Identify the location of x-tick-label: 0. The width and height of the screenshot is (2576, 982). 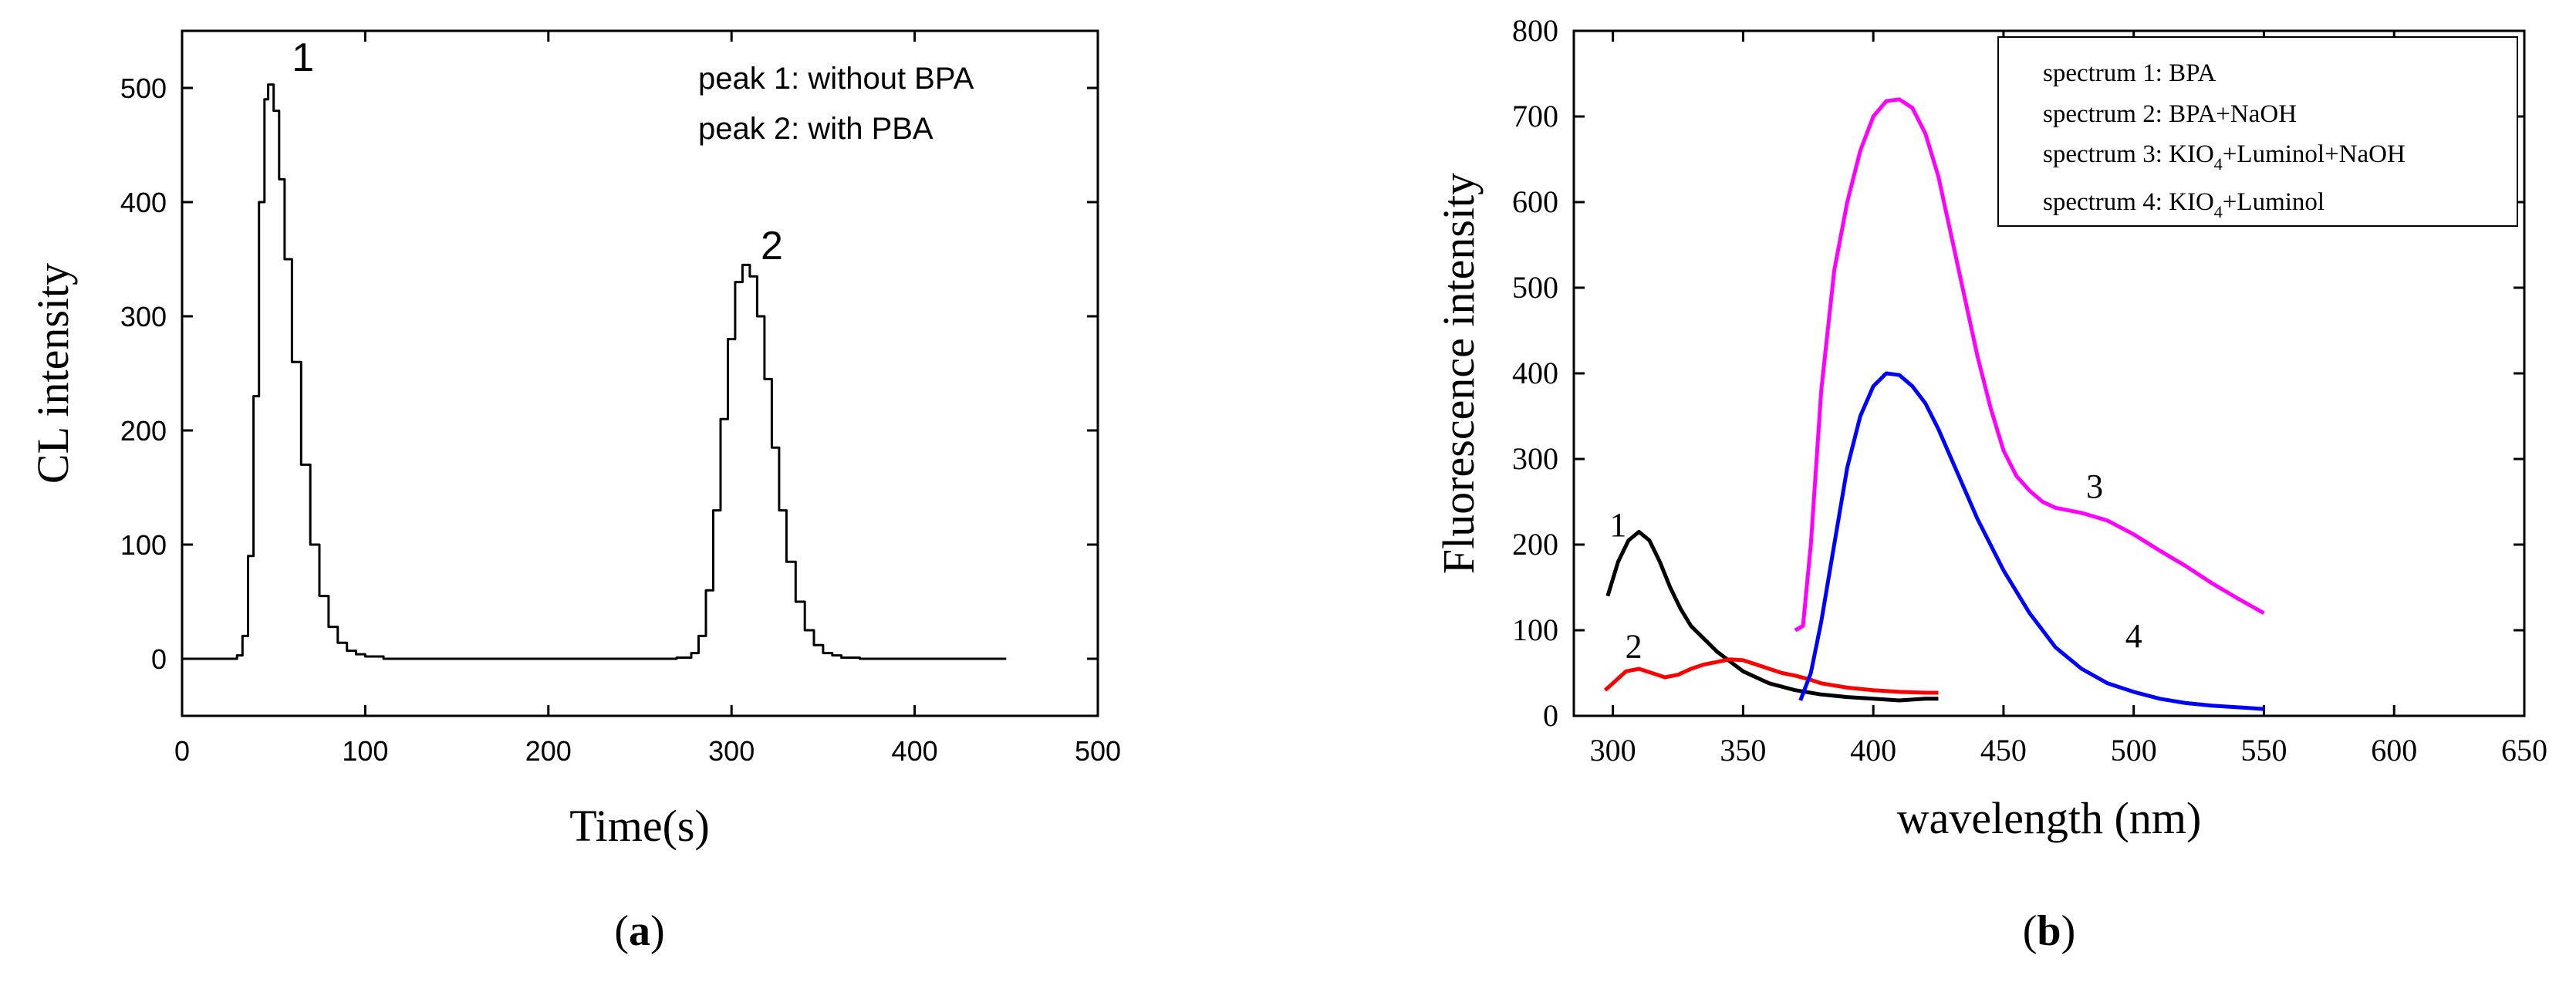
(182, 751).